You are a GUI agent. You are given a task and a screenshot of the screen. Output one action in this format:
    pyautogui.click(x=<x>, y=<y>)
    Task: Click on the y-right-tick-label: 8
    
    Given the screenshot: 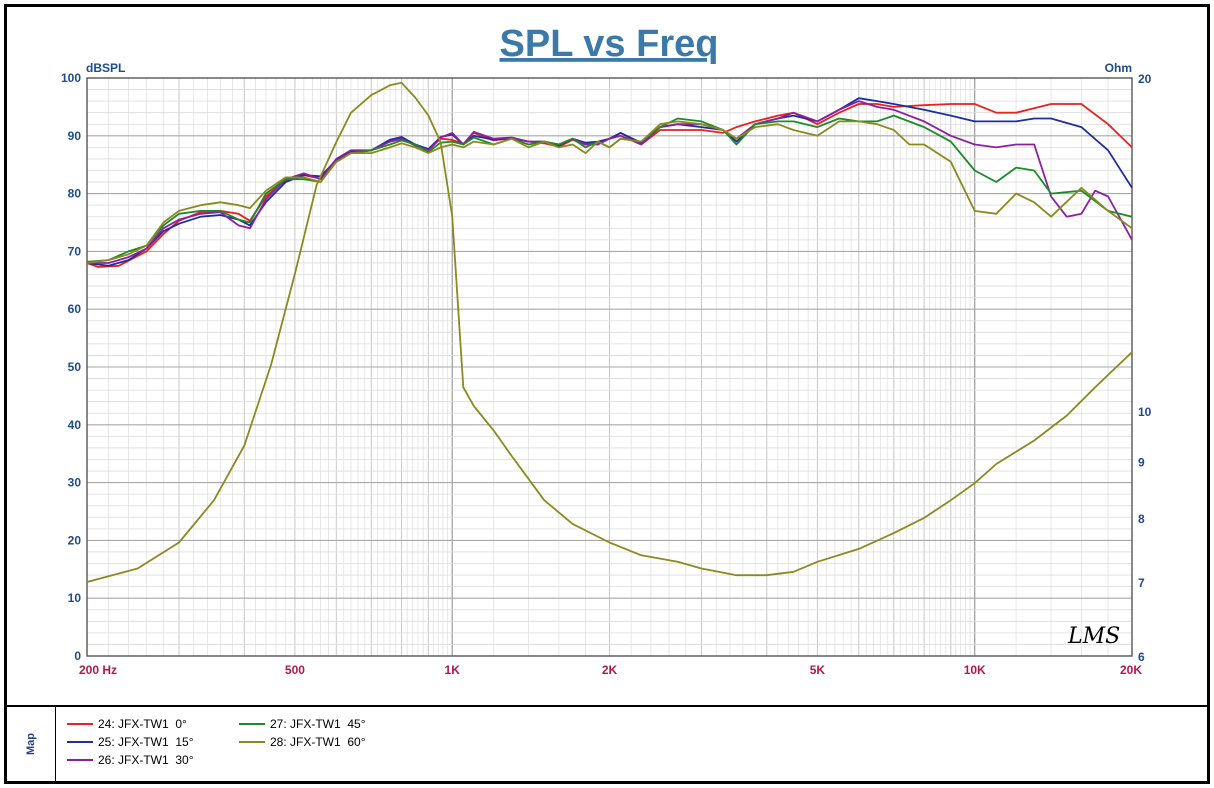 What is the action you would take?
    pyautogui.click(x=1141, y=519)
    